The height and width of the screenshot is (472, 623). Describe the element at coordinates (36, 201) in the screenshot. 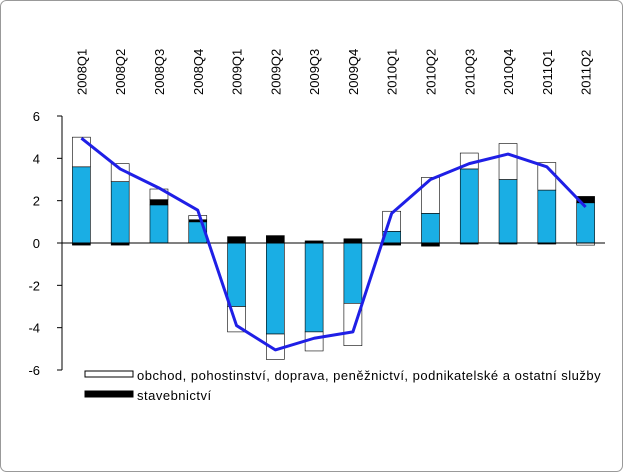

I see `y-tick-label: 2` at that location.